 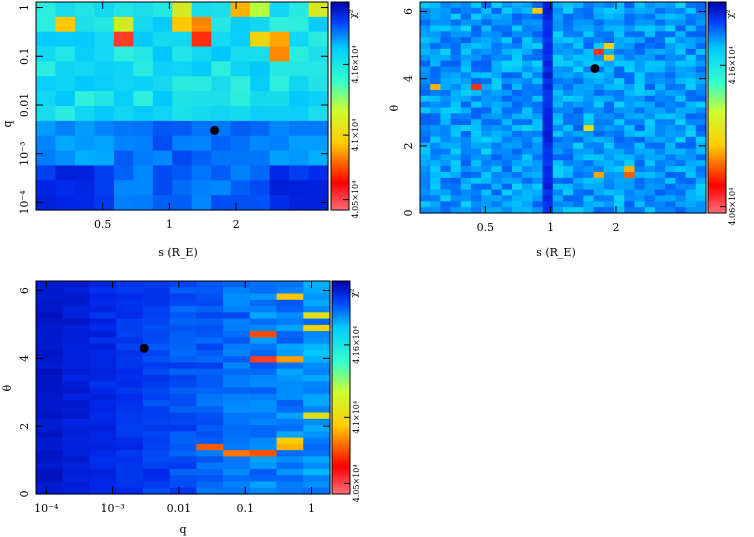 What do you see at coordinates (112, 508) in the screenshot?
I see `x-tick-label: 10⁻³` at bounding box center [112, 508].